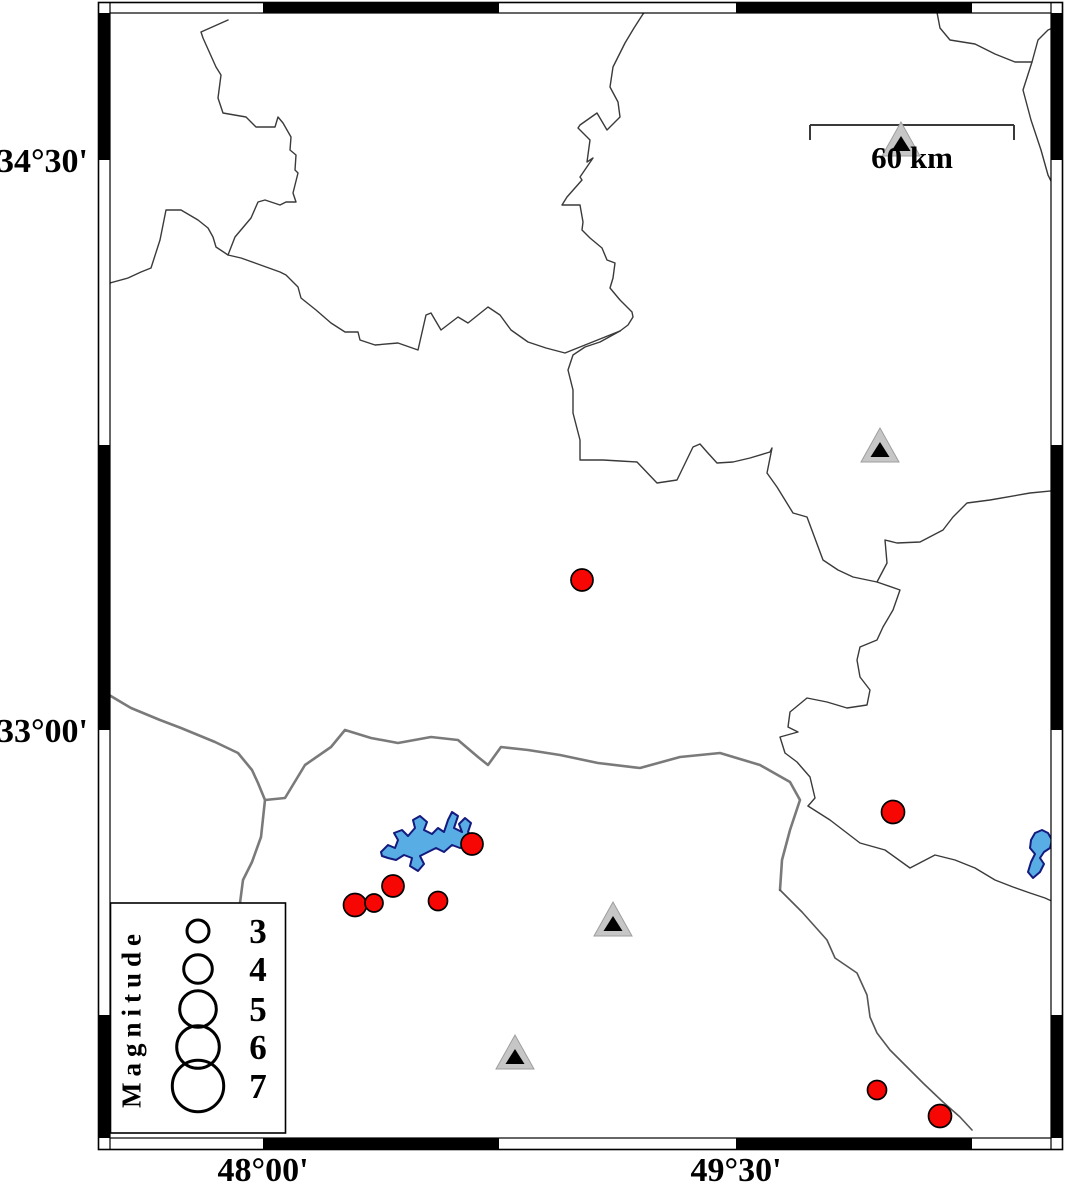 The width and height of the screenshot is (1066, 1186). I want to click on boundary-southeast, so click(929, 853).